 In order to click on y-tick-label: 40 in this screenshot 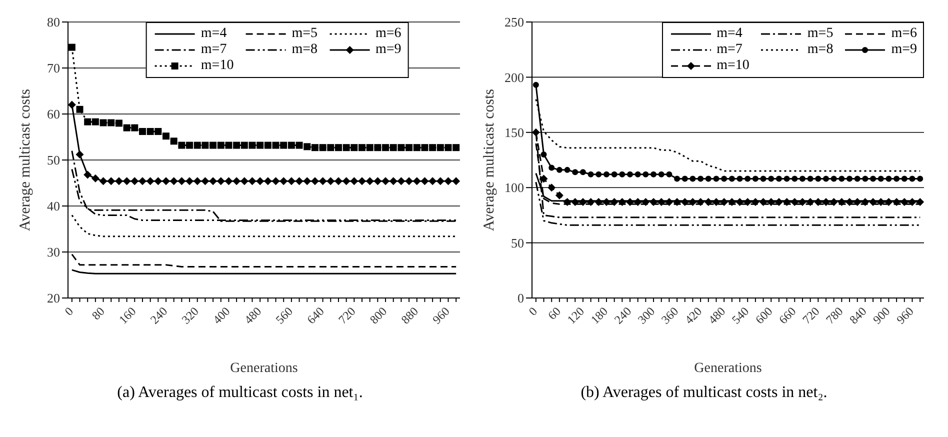, I will do `click(53, 206)`.